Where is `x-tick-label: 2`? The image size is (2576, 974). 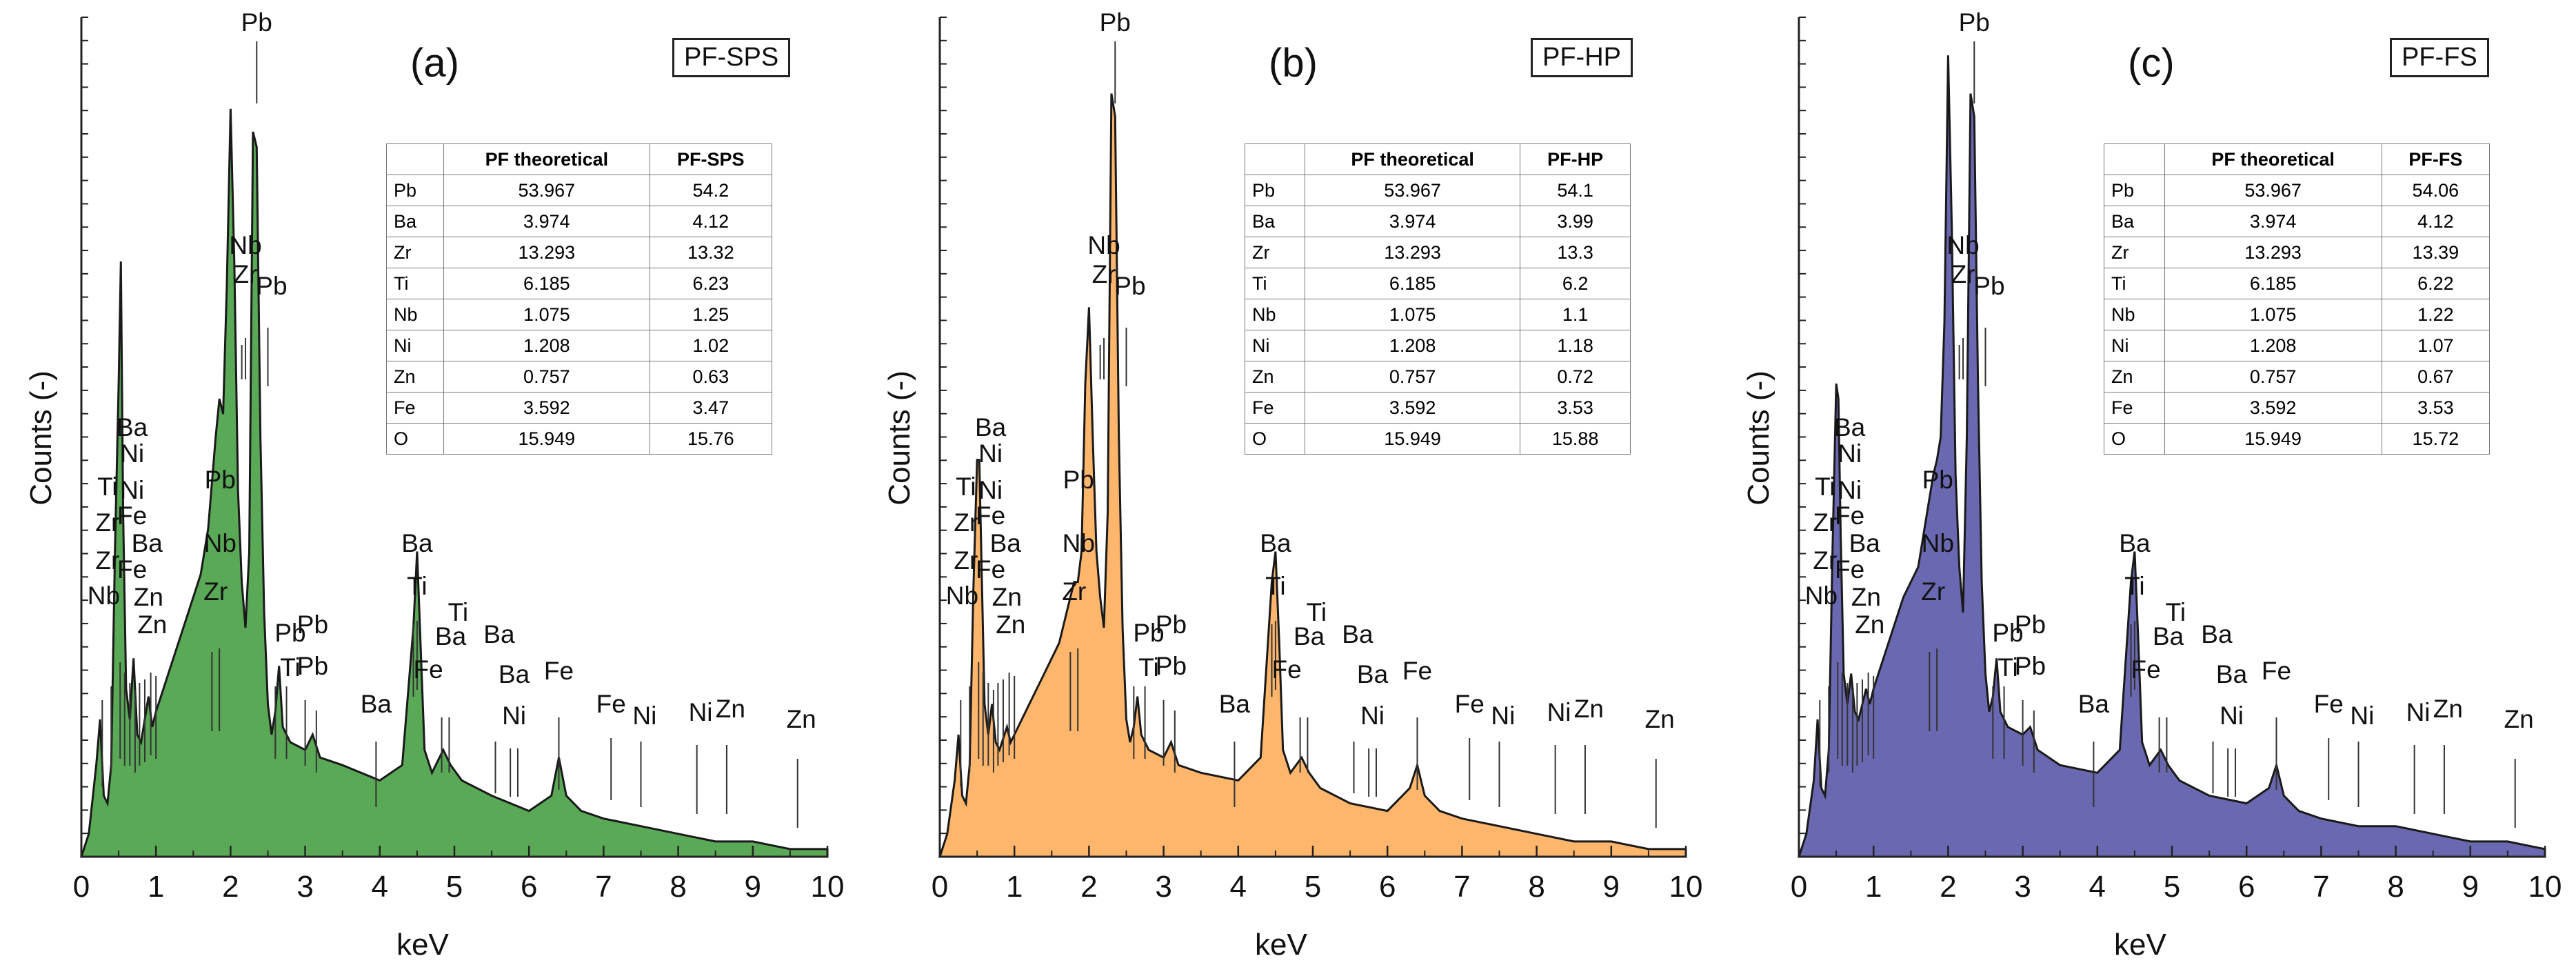
x-tick-label: 2 is located at coordinates (1088, 887).